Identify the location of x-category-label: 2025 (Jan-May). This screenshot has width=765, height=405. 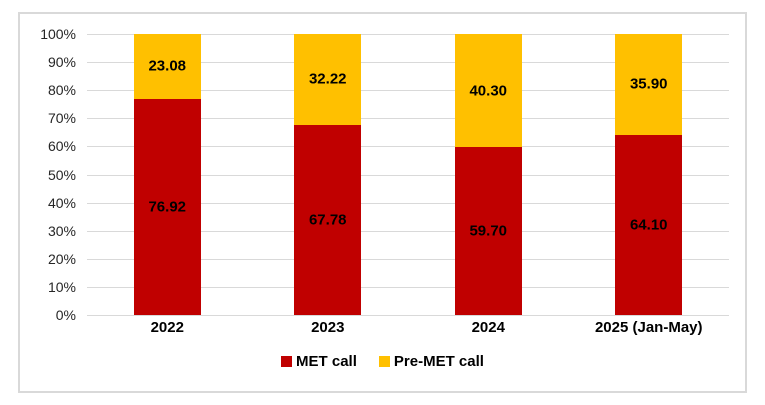
(648, 327).